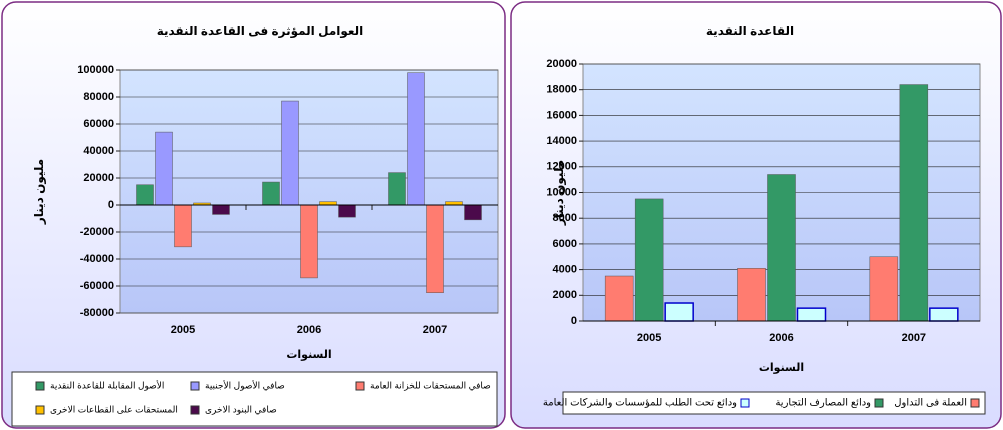  I want to click on y-tick-label: 4000, so click(565, 270).